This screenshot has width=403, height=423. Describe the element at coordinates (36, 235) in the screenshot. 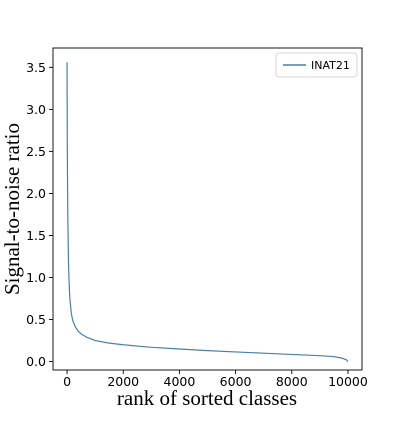

I see `y-tick-label: 1.5` at that location.